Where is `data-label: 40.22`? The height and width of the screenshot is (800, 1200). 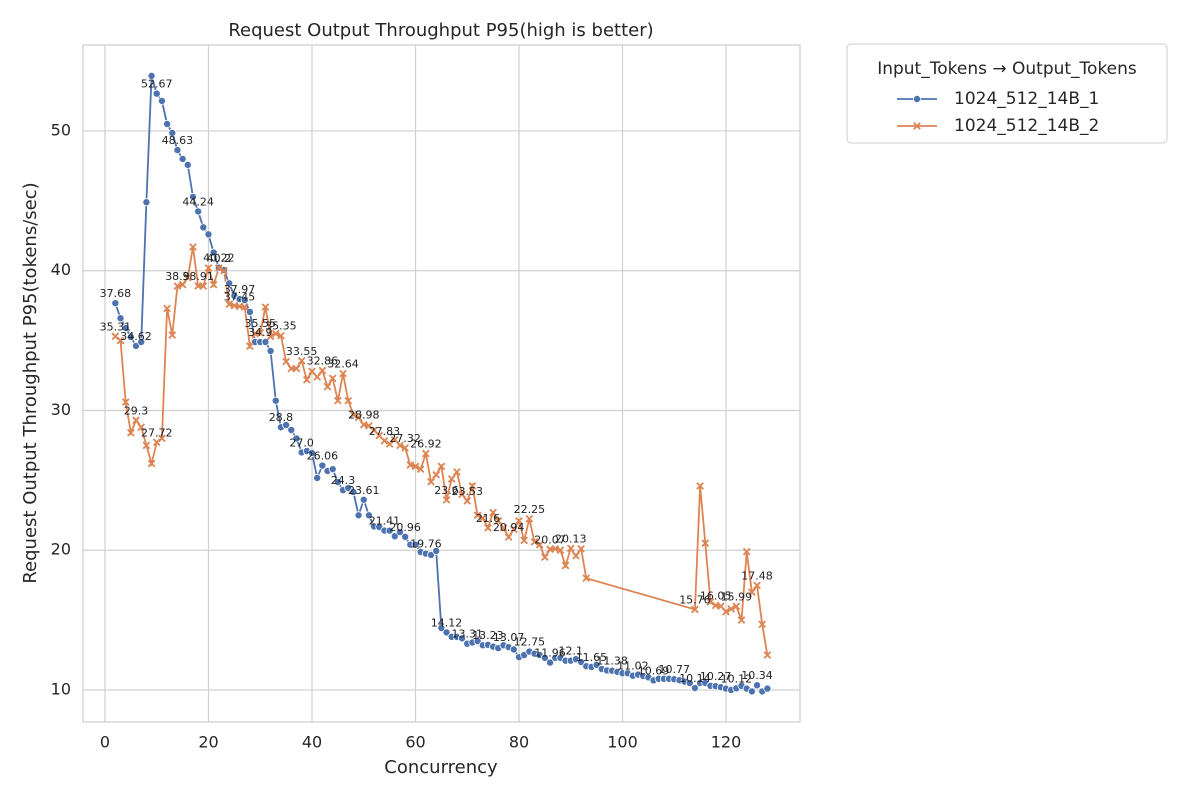
data-label: 40.22 is located at coordinates (219, 258).